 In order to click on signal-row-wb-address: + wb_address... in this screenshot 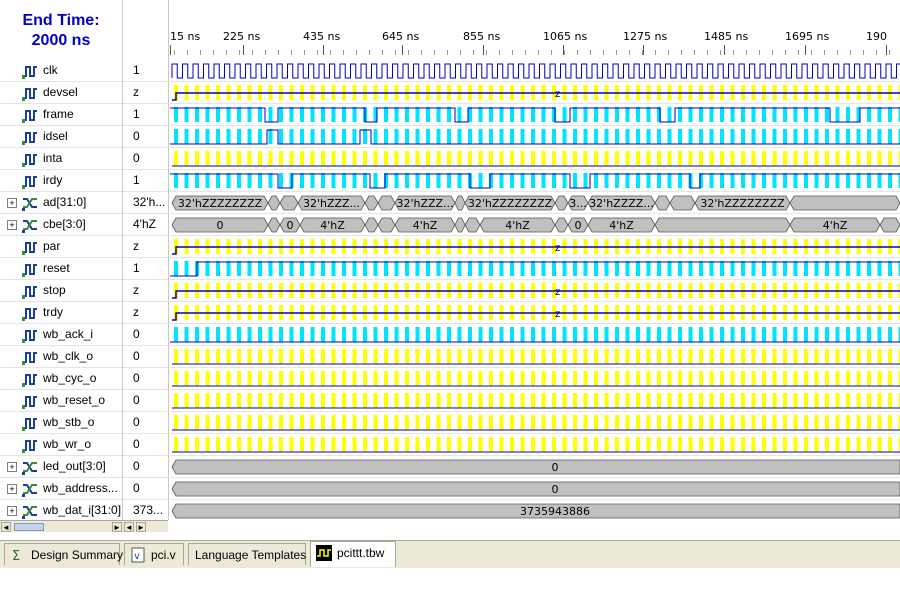, I will do `click(61, 489)`.